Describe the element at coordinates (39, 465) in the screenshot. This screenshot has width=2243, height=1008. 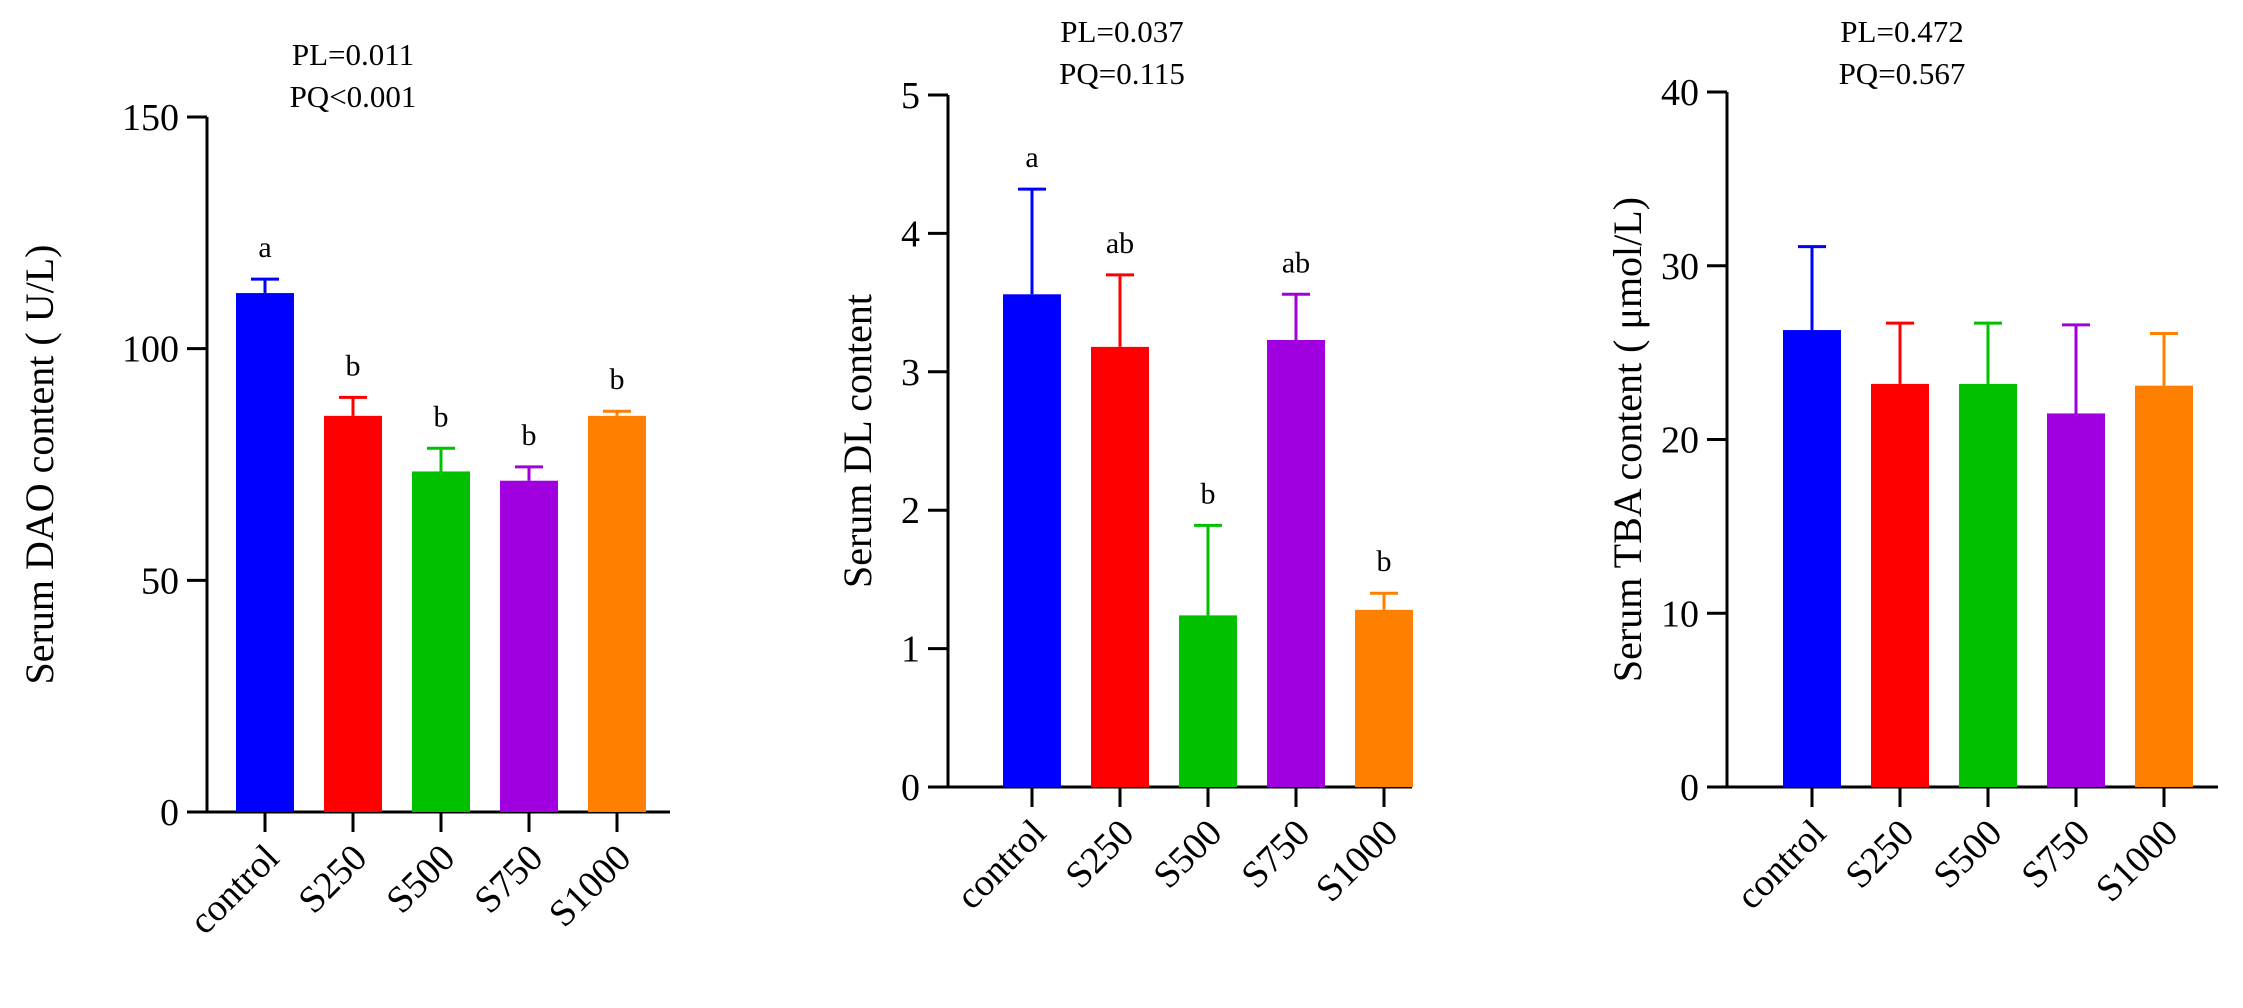
I see `y-axis-label: Serum DAO content ( U/L)` at that location.